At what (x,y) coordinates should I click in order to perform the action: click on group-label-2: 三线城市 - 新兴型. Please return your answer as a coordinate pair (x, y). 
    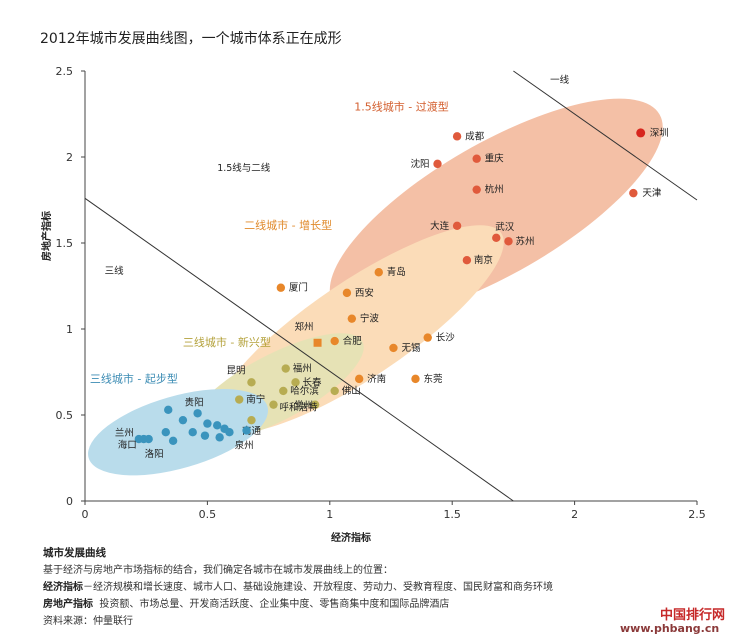
    Looking at the image, I should click on (227, 342).